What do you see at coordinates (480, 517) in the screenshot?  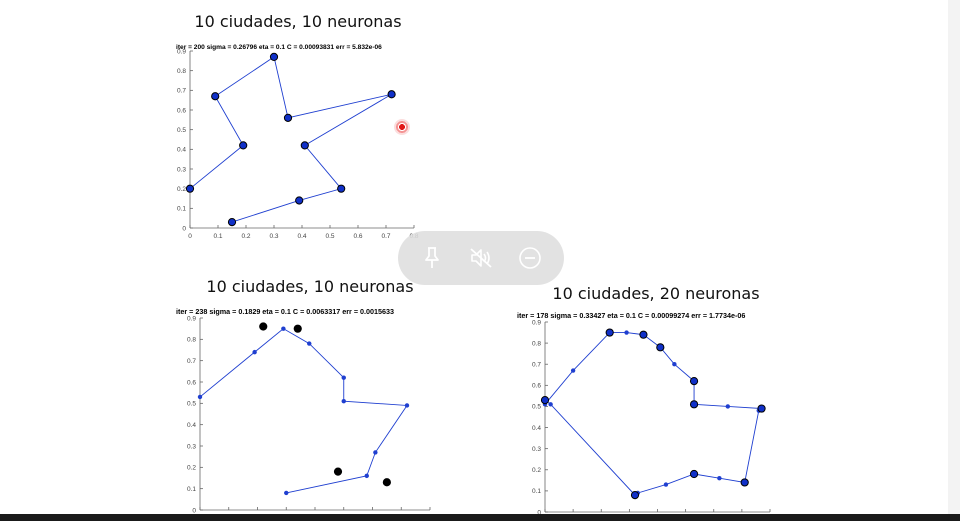 I see `taskbar-strip` at bounding box center [480, 517].